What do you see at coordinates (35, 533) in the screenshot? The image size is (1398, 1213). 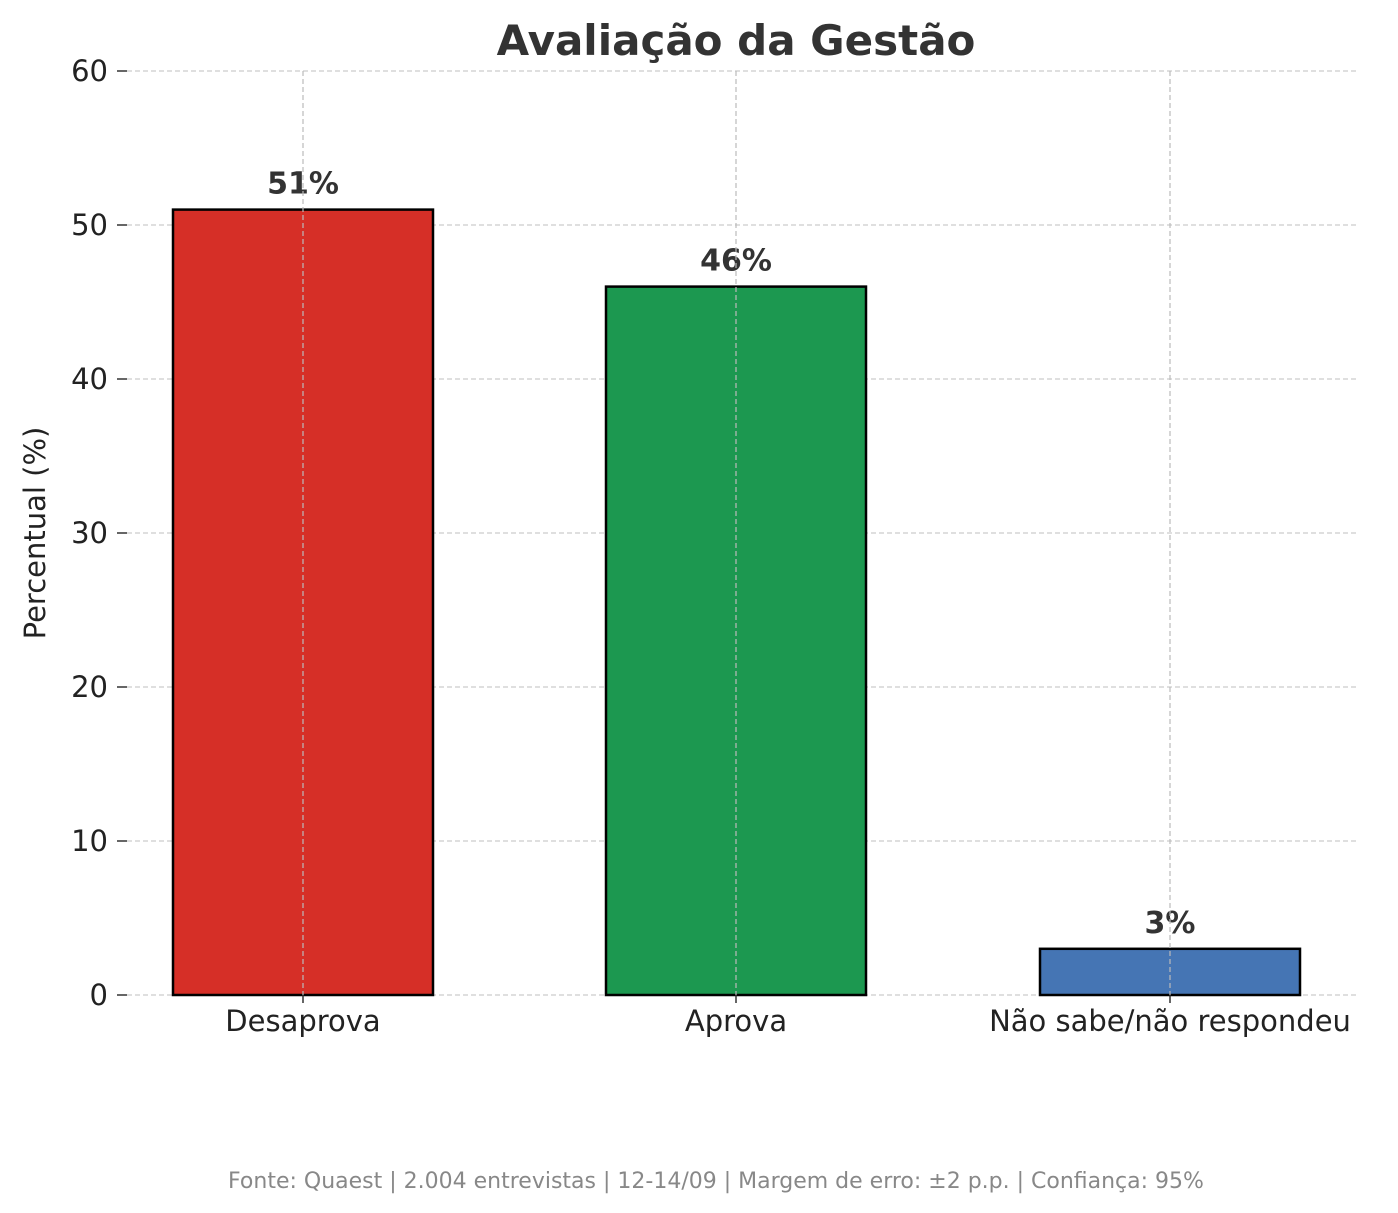 I see `y-axis-label: Percentual (%)` at bounding box center [35, 533].